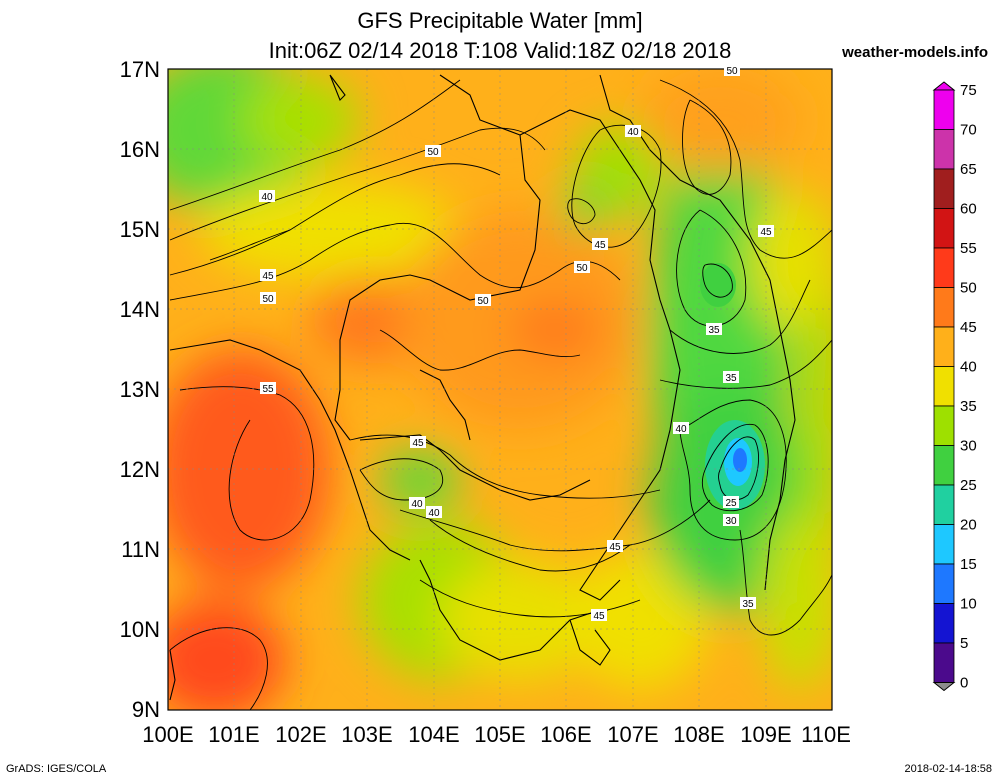 The width and height of the screenshot is (1000, 779). I want to click on colorbar-tick-label: 60, so click(968, 209).